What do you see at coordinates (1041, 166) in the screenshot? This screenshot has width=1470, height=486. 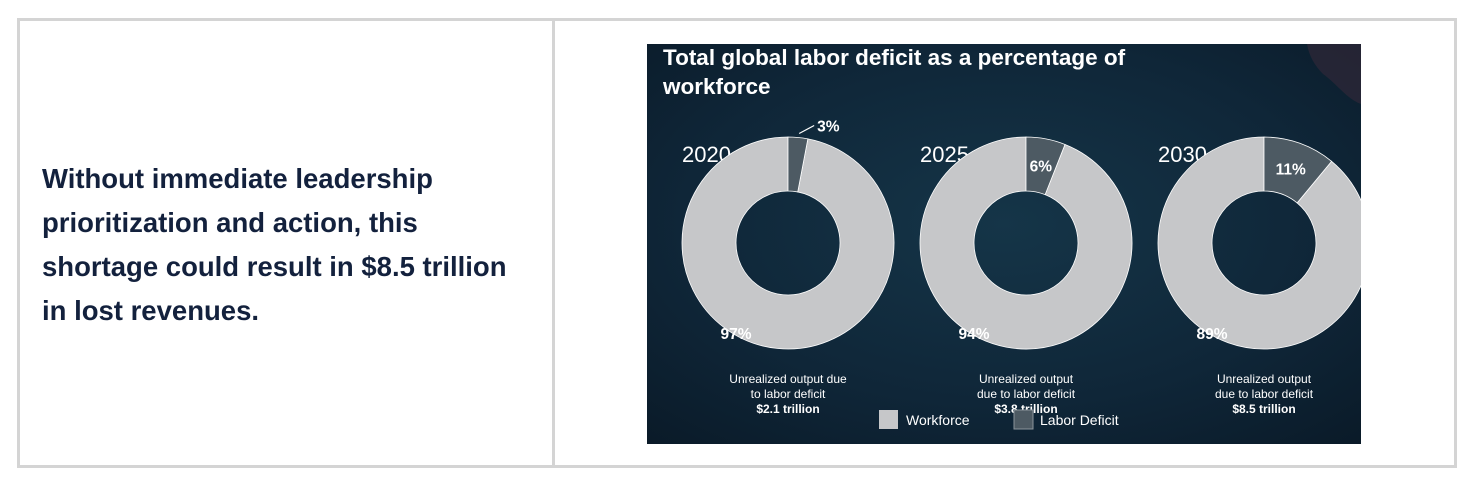 I see `deficit-pct-label: 6%` at bounding box center [1041, 166].